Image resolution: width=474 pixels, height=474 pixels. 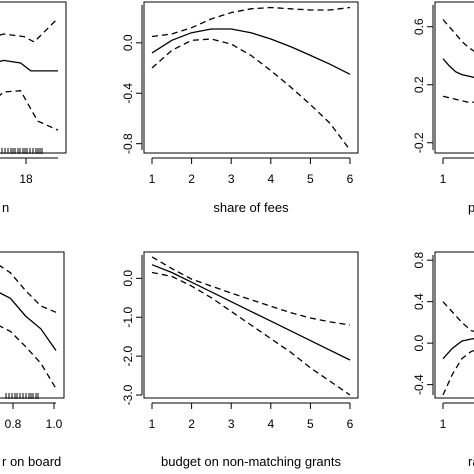 I want to click on y-tick-label: -0.8, so click(x=128, y=143).